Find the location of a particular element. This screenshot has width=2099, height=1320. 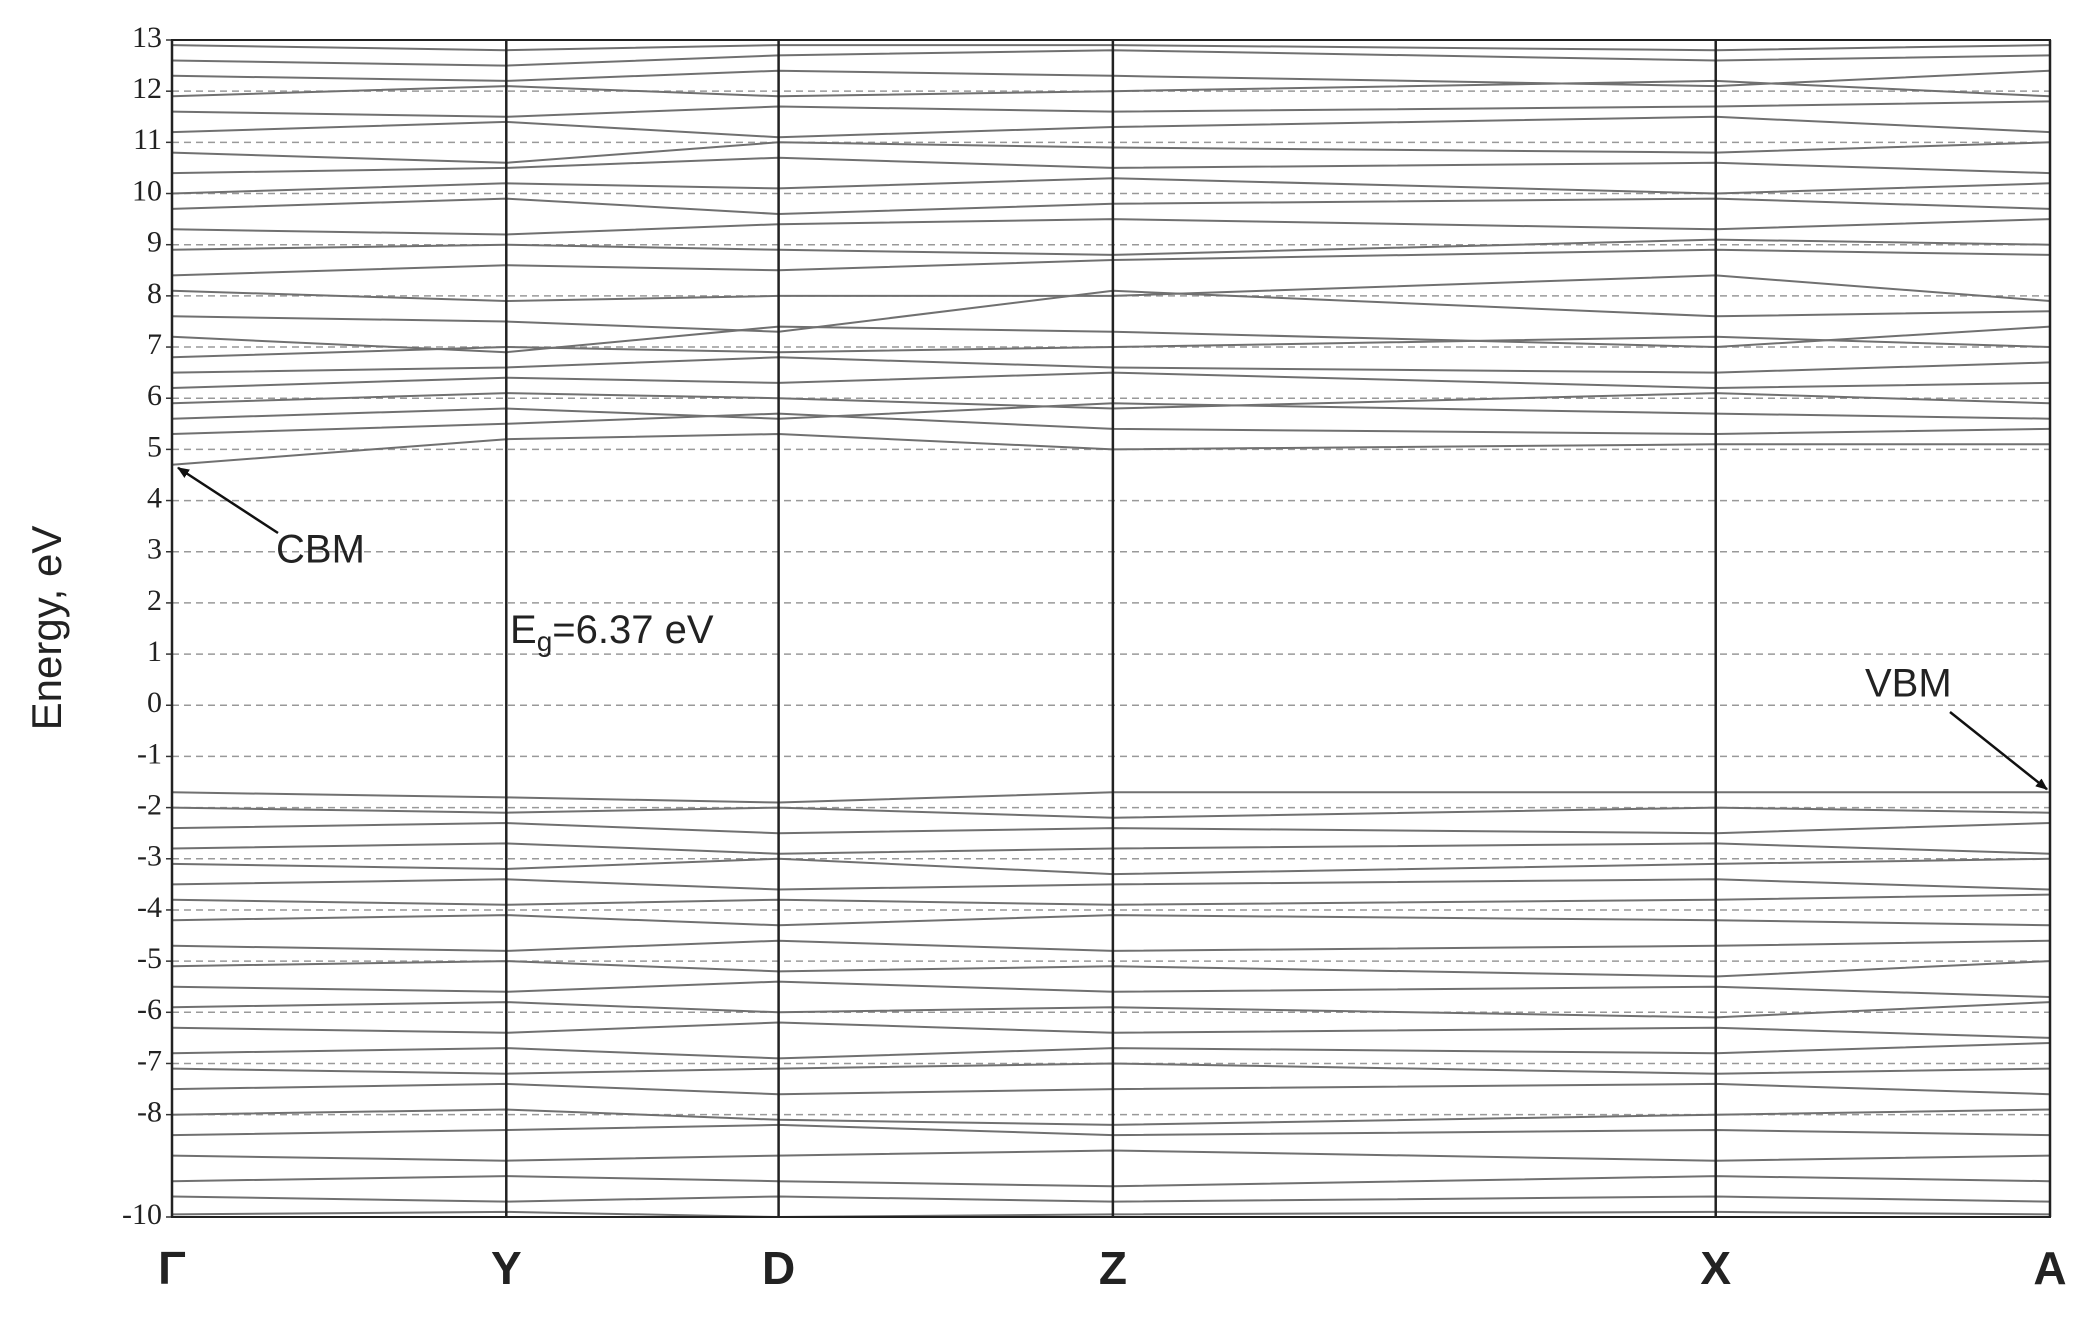

y-tick-label: -5 is located at coordinates (149, 958).